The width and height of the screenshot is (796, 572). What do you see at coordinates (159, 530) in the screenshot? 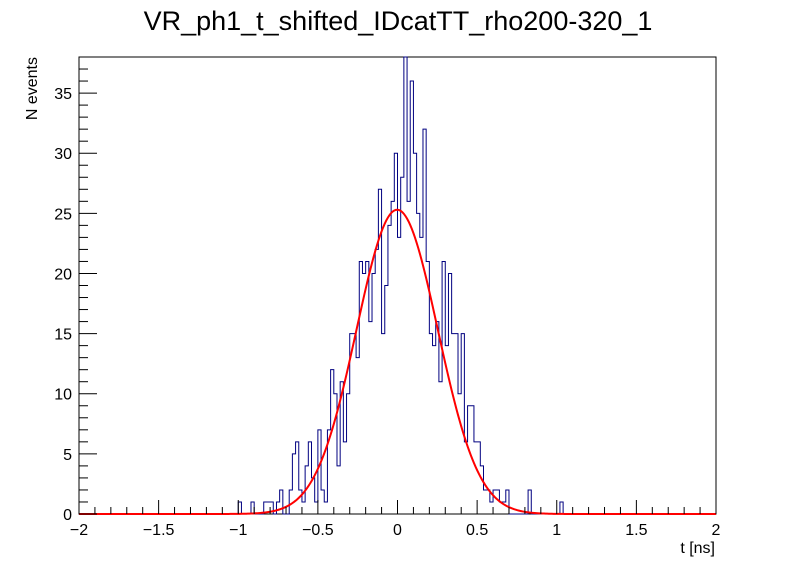
I see `x-tick-label: −1.5` at bounding box center [159, 530].